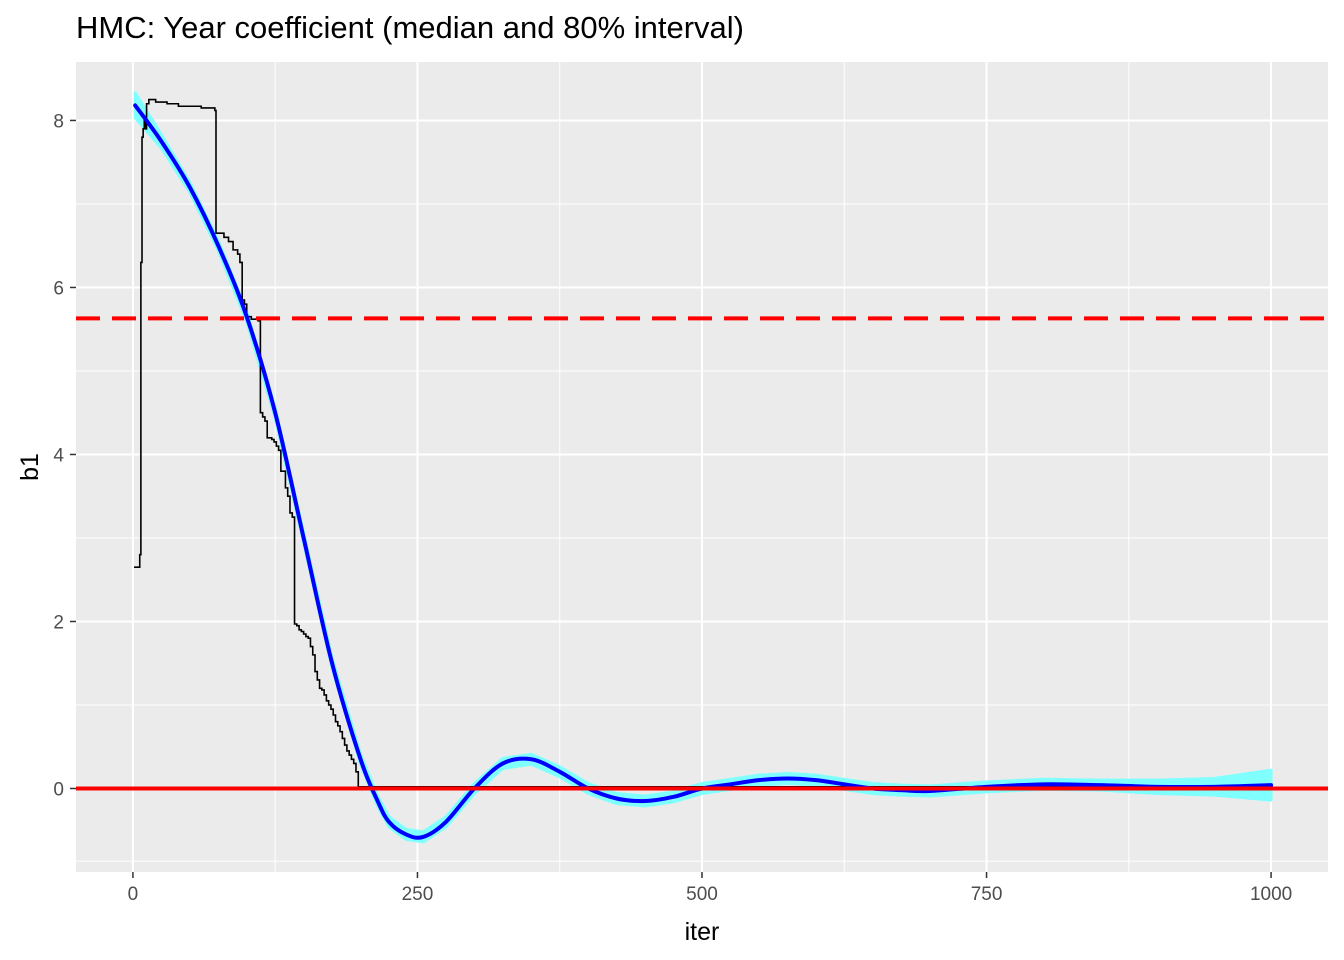 Image resolution: width=1344 pixels, height=960 pixels. What do you see at coordinates (702, 894) in the screenshot?
I see `x-tick-label: 500` at bounding box center [702, 894].